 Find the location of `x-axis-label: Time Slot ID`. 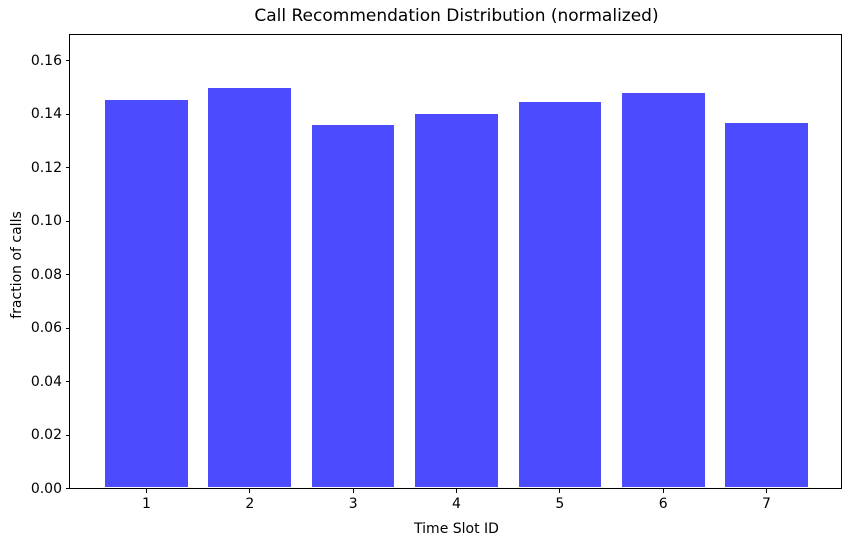

x-axis-label: Time Slot ID is located at coordinates (456, 529).